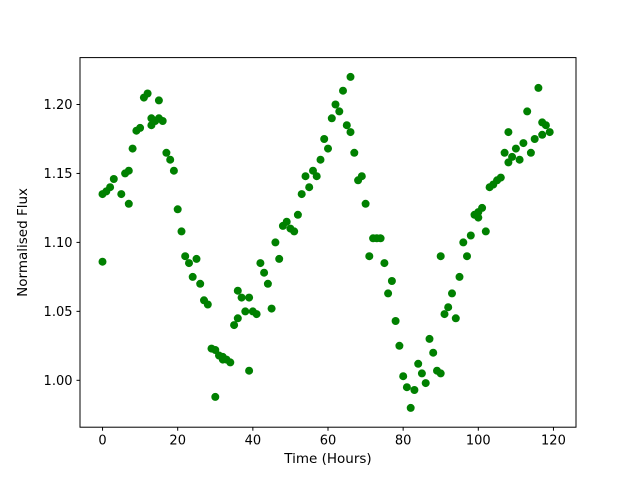  Describe the element at coordinates (478, 441) in the screenshot. I see `x-tick-label: 100` at that location.